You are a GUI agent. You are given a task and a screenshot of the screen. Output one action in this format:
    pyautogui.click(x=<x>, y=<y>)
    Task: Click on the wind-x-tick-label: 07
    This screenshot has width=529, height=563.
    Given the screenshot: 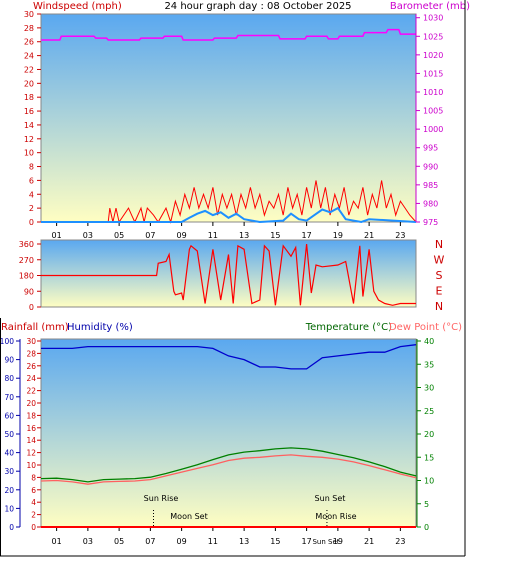 What is the action you would take?
    pyautogui.click(x=150, y=235)
    